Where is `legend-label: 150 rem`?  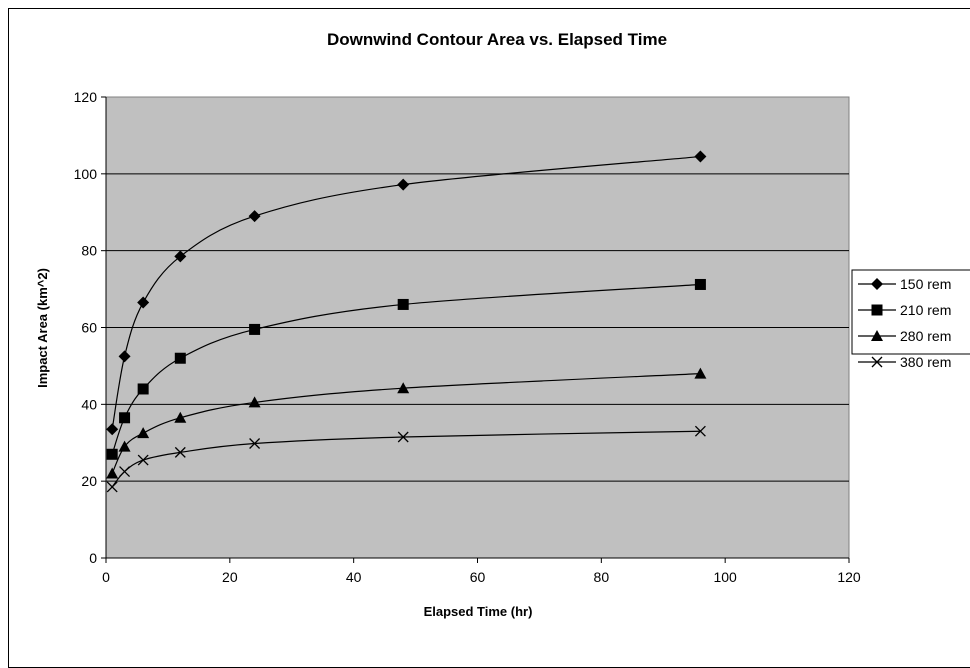
legend-label: 150 rem is located at coordinates (925, 284).